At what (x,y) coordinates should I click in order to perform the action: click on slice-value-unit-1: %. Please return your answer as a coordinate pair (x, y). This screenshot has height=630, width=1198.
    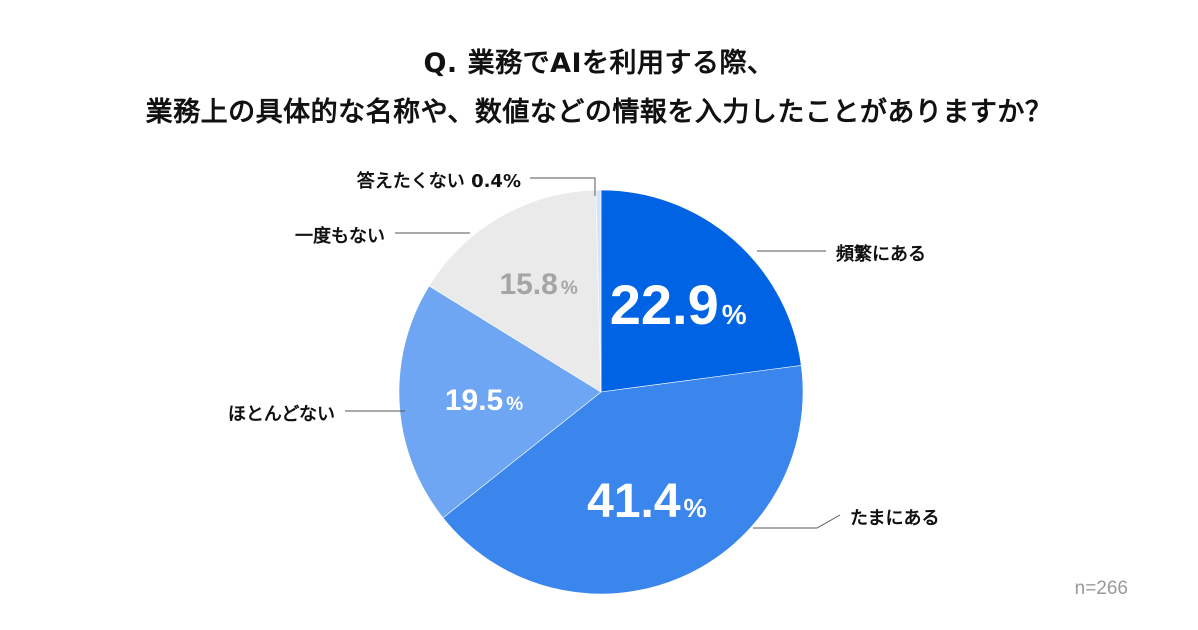
    Looking at the image, I should click on (695, 508).